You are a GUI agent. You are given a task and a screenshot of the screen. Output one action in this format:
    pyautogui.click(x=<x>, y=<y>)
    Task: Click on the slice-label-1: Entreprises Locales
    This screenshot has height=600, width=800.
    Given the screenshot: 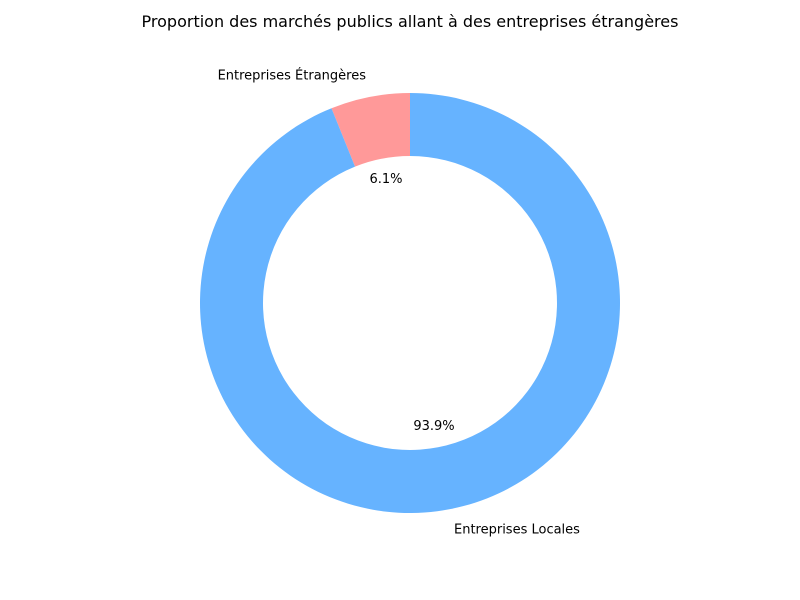 What is the action you would take?
    pyautogui.click(x=517, y=529)
    